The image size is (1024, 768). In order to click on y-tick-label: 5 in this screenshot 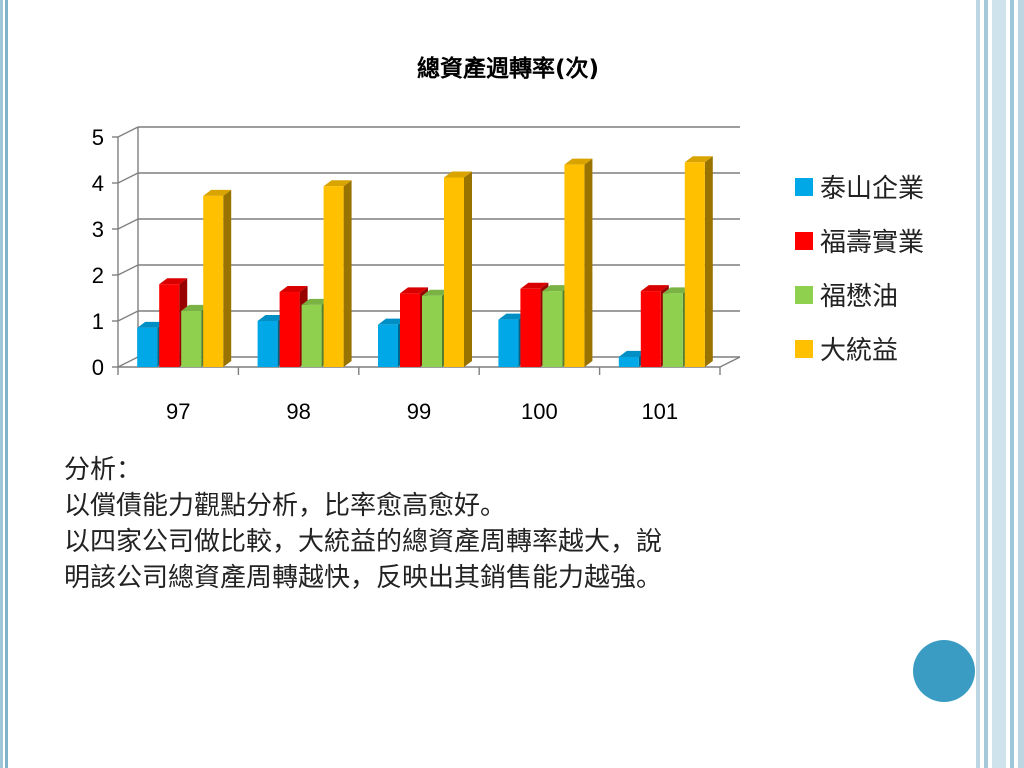, I will do `click(98, 137)`.